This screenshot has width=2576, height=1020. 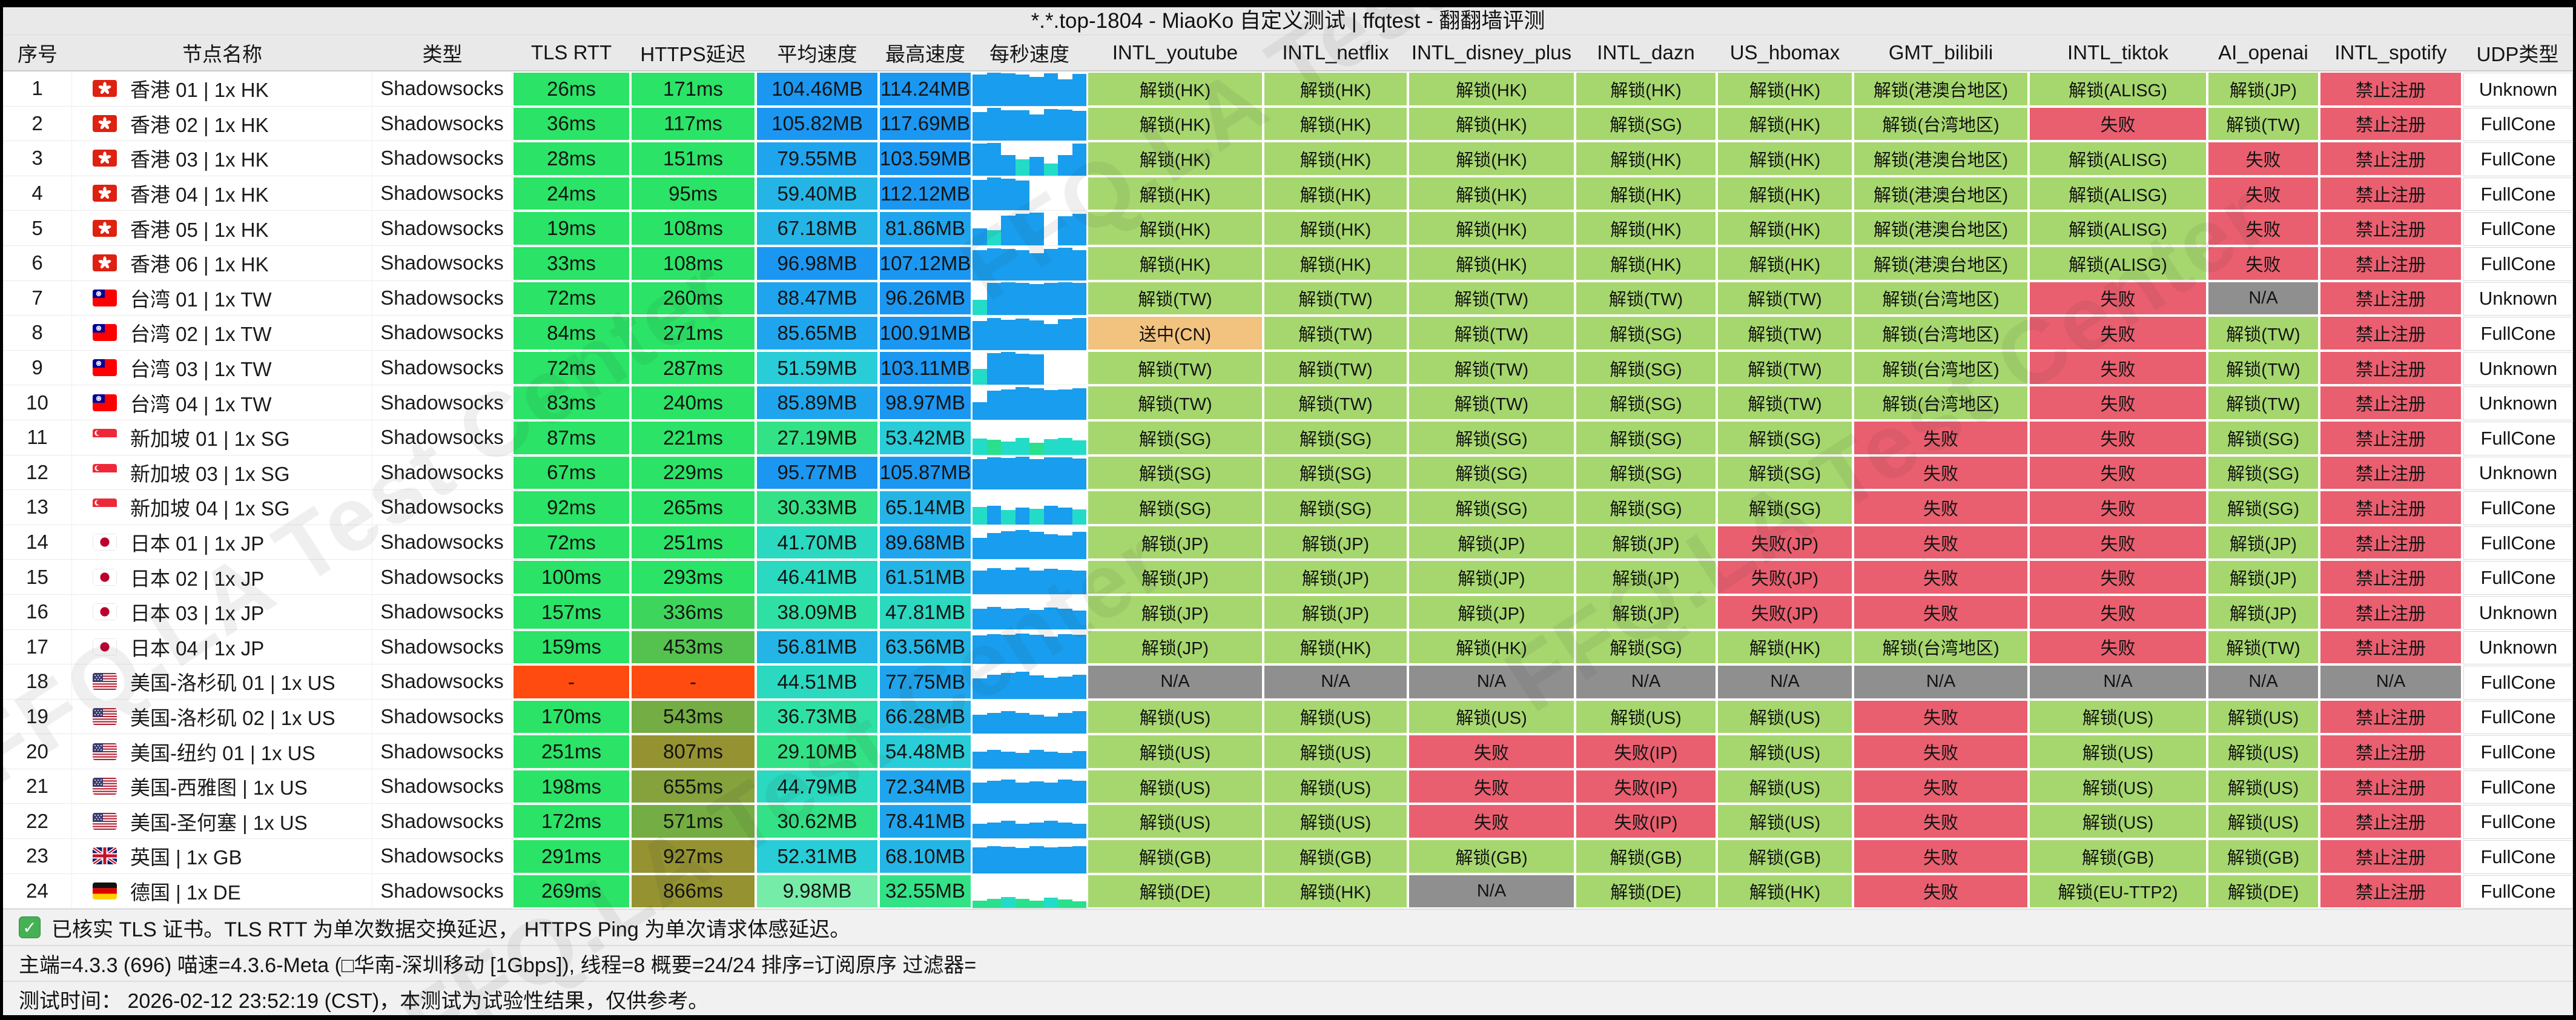 What do you see at coordinates (1491, 786) in the screenshot?
I see `unlock-cell-disney: 失败` at bounding box center [1491, 786].